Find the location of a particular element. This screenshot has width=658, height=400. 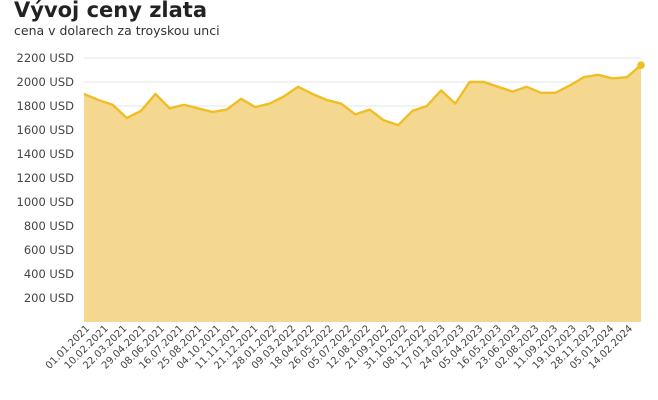

y-tick-label: 800 USD is located at coordinates (49, 226).